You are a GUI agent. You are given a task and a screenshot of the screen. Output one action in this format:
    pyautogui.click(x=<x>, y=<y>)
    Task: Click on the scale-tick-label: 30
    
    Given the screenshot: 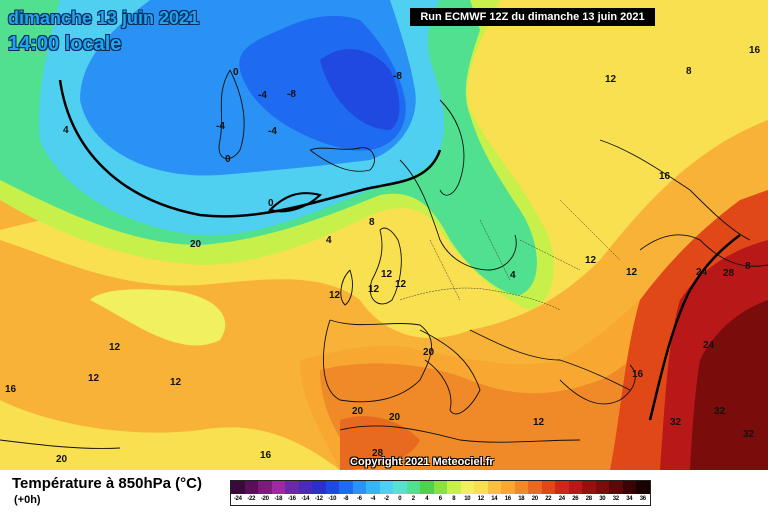 What is the action you would take?
    pyautogui.click(x=602, y=499)
    